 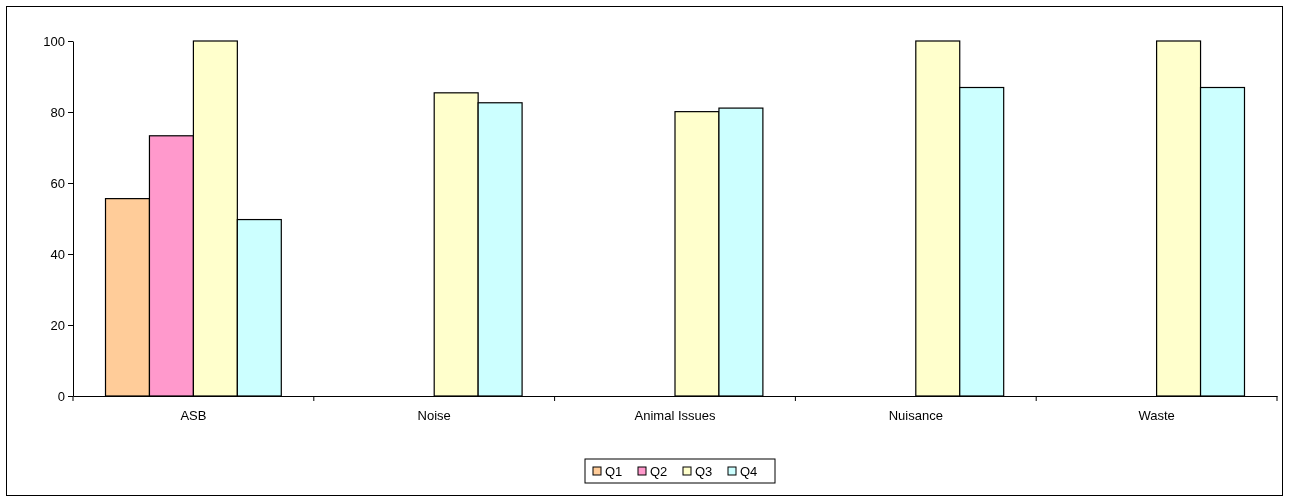 I want to click on y-tick-label: 80, so click(x=57, y=112).